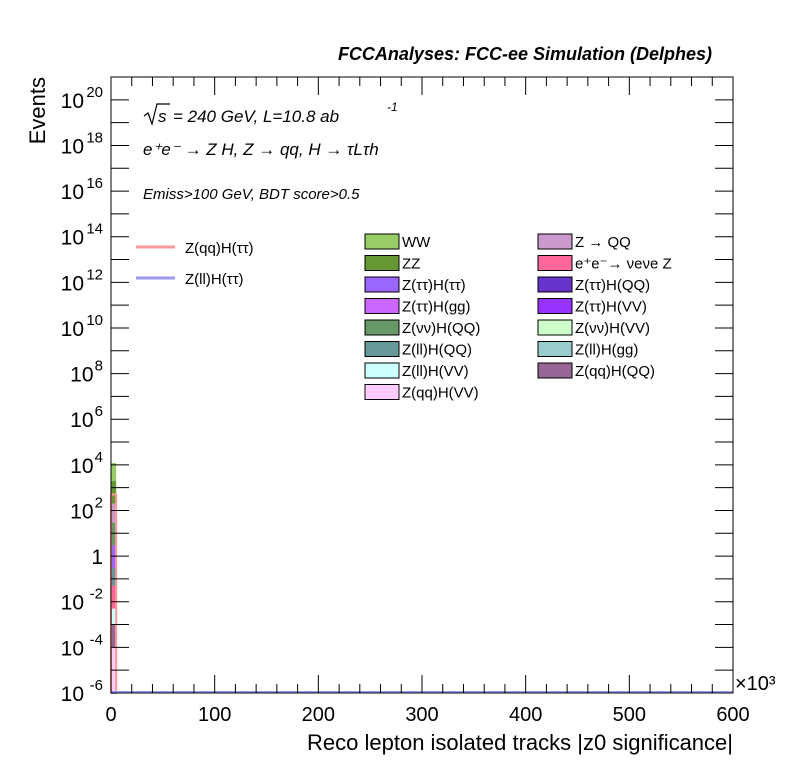 Image resolution: width=796 pixels, height=772 pixels. What do you see at coordinates (732, 715) in the screenshot?
I see `x-tick-label: 600` at bounding box center [732, 715].